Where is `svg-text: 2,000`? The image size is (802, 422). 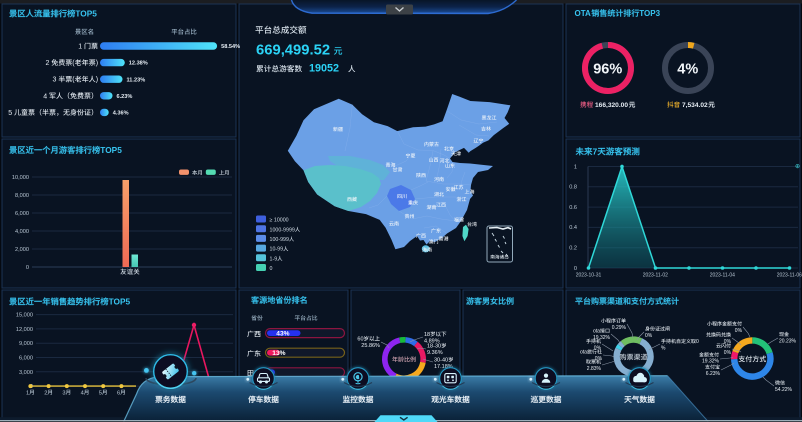 svg-text: 2,000 is located at coordinates (22, 250).